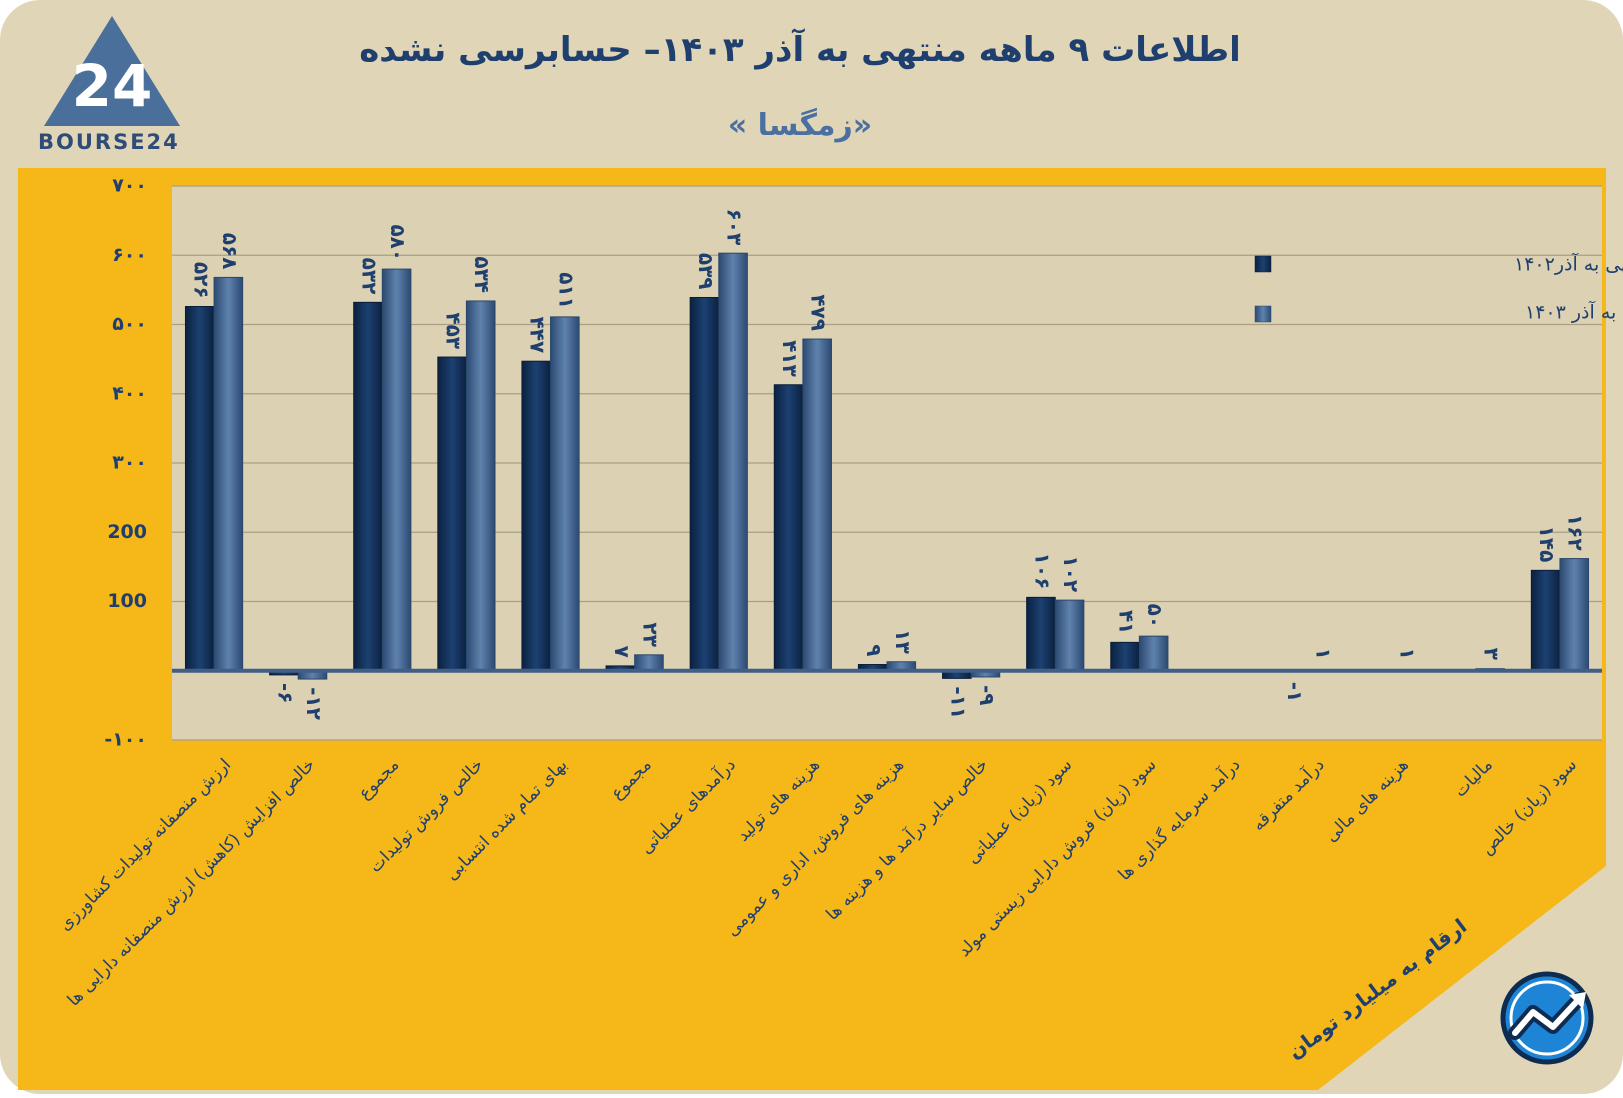 This screenshot has width=1623, height=1098. Describe the element at coordinates (454, 330) in the screenshot. I see `data-label-series-1: ۴۵۳` at that location.